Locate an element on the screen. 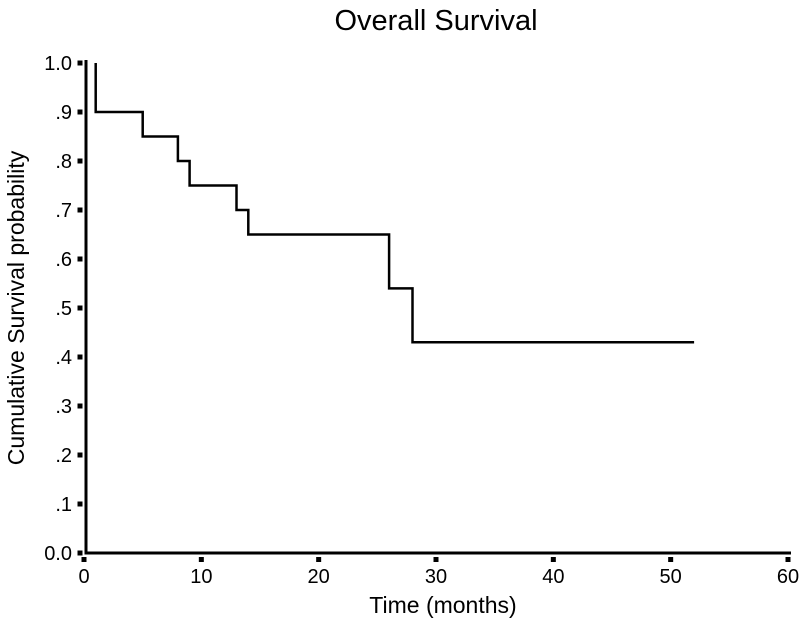 The image size is (799, 624). x-tick-label: 20 is located at coordinates (319, 577).